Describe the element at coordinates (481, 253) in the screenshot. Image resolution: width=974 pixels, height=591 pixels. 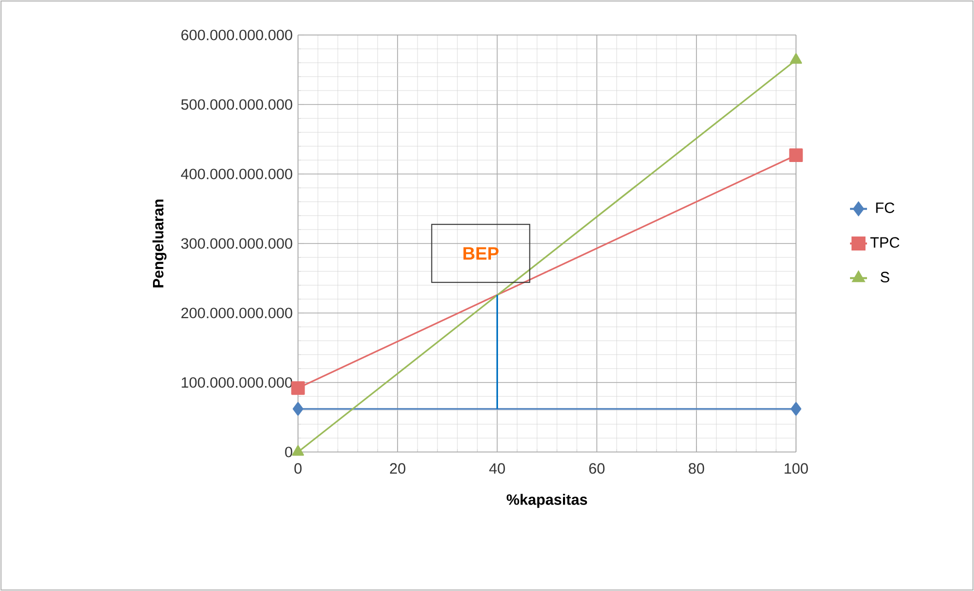
I see `annotation: BEP` at that location.